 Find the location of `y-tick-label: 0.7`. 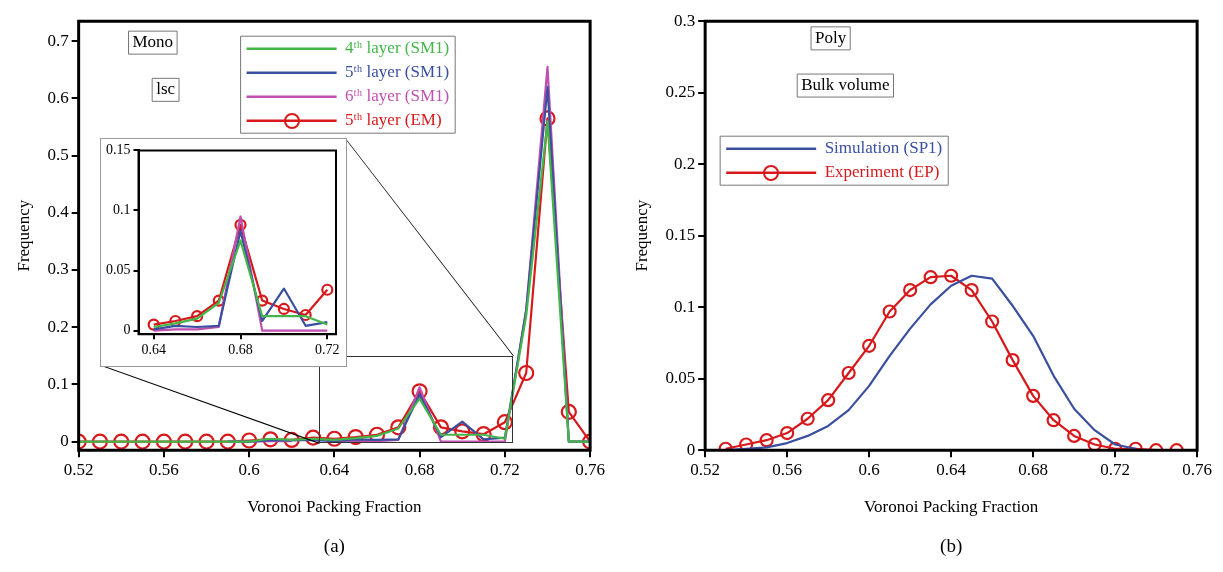

y-tick-label: 0.7 is located at coordinates (58, 40).